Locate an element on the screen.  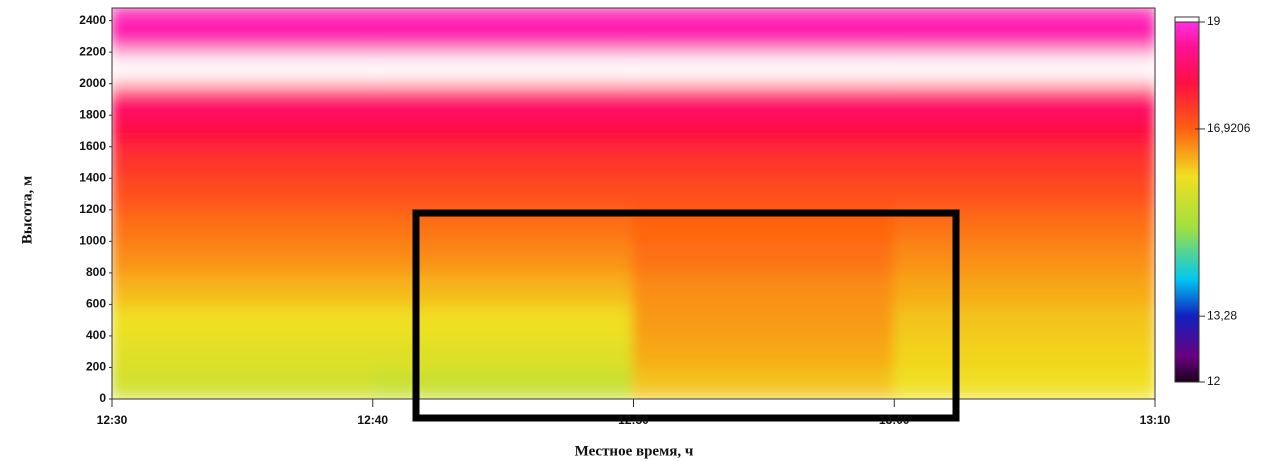
y-tick-label: 2400 is located at coordinates (92, 20).